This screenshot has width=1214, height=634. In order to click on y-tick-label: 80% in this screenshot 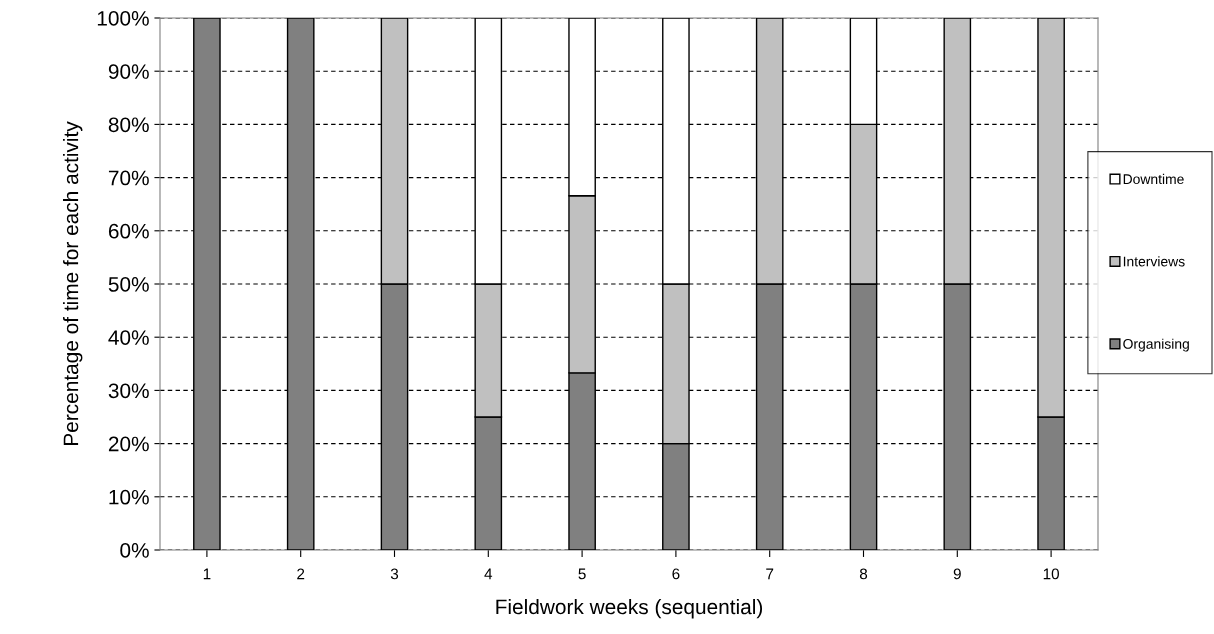, I will do `click(128, 125)`.